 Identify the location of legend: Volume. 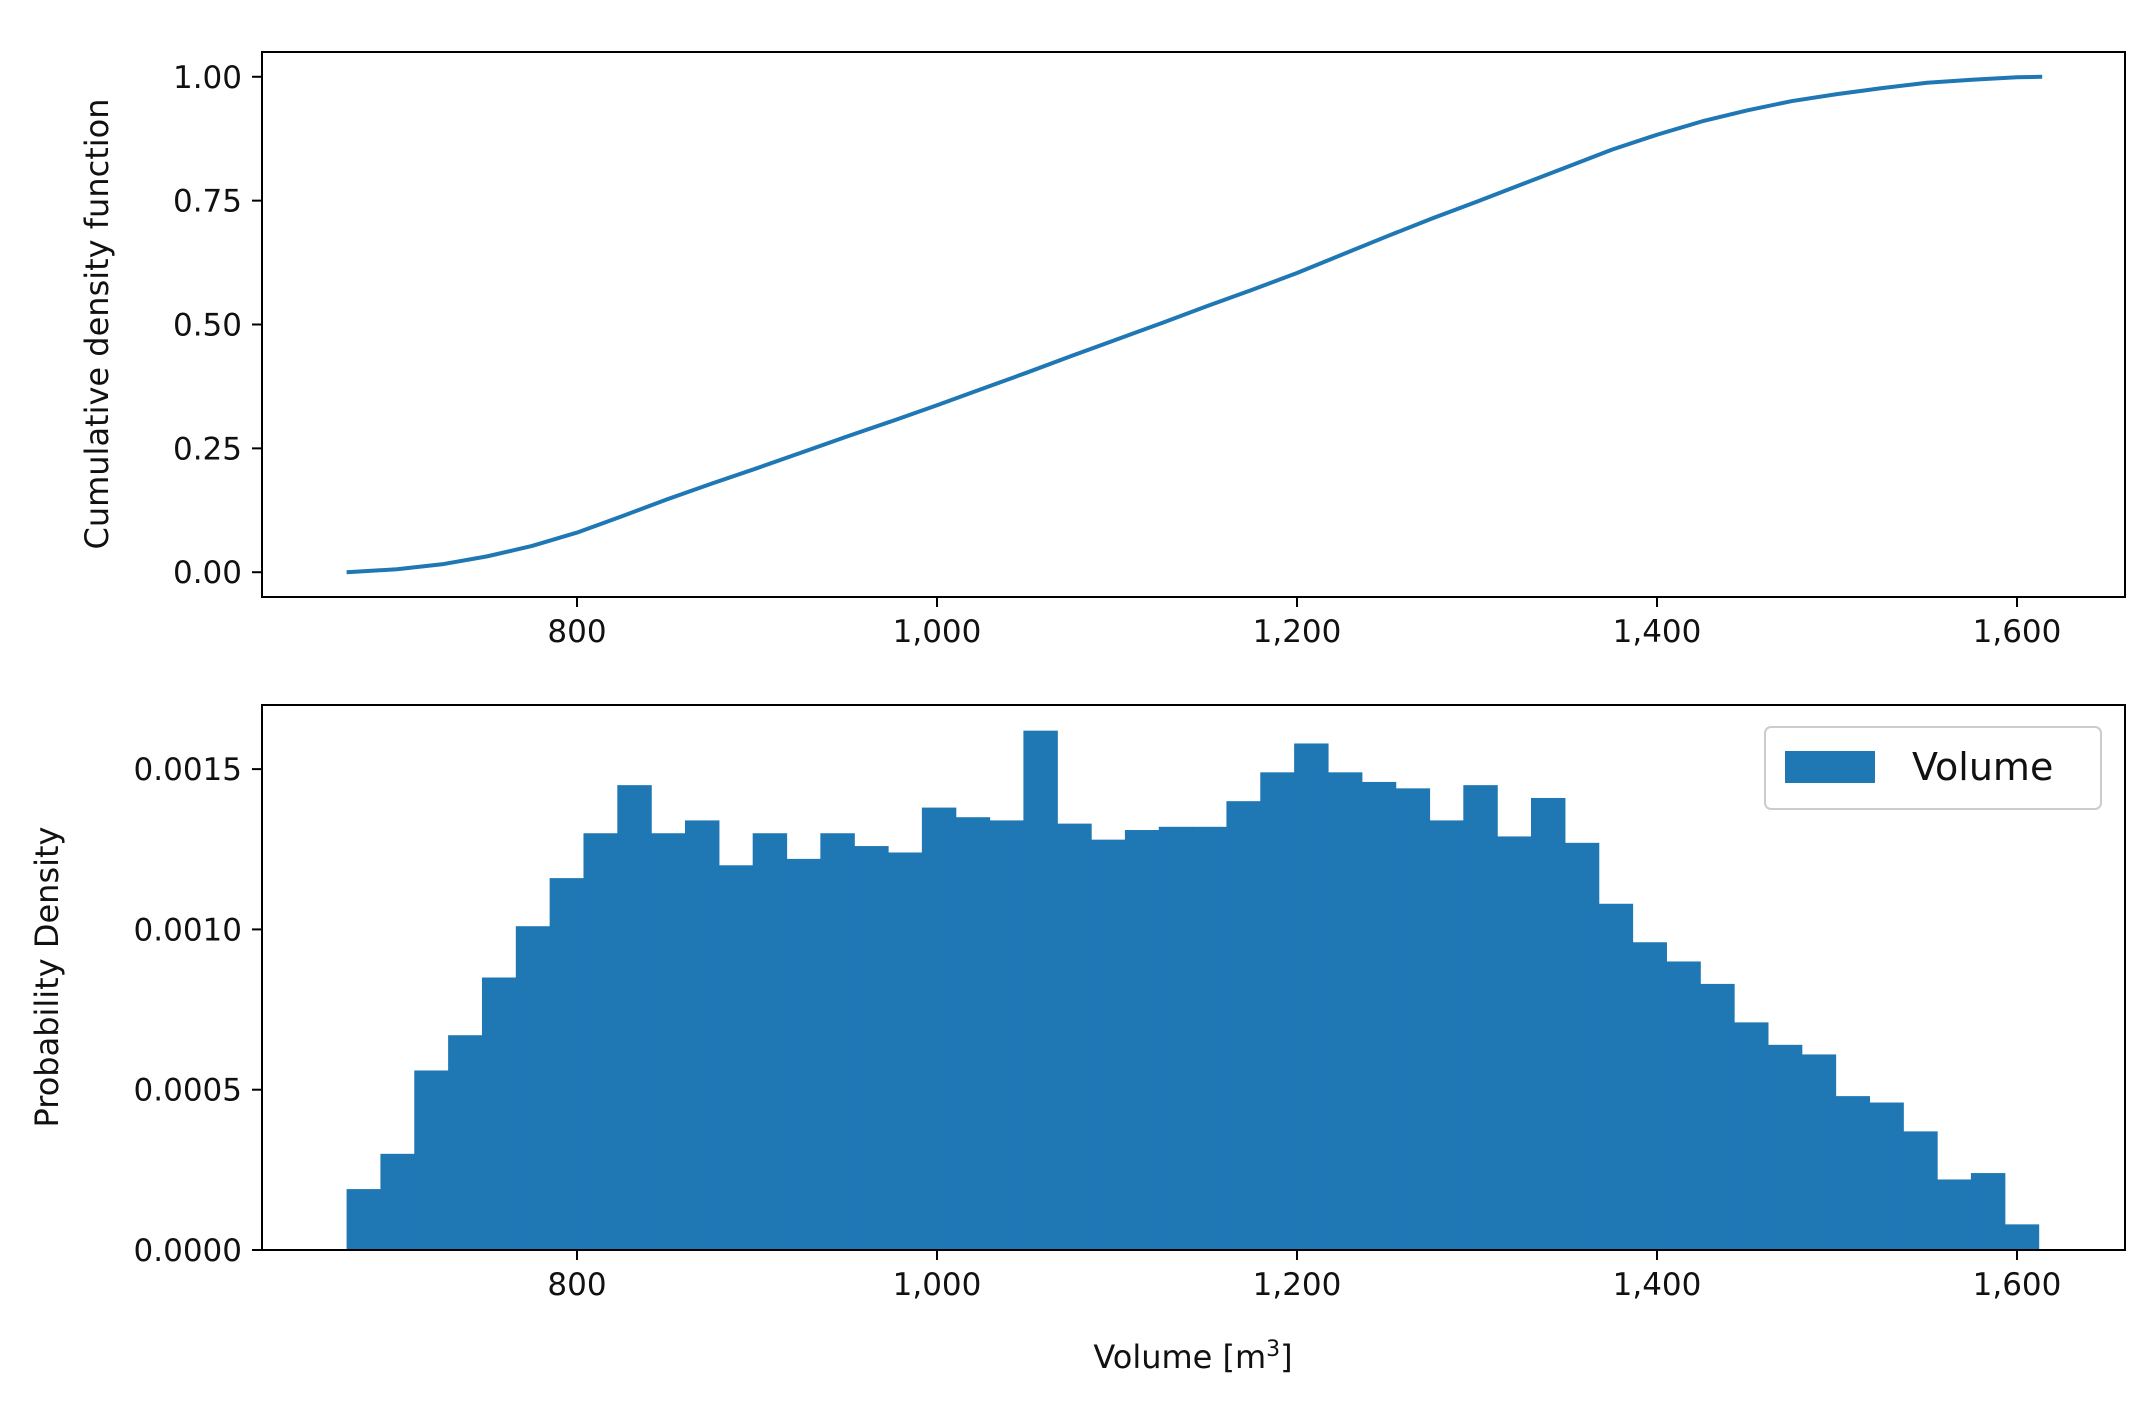
(1933, 768).